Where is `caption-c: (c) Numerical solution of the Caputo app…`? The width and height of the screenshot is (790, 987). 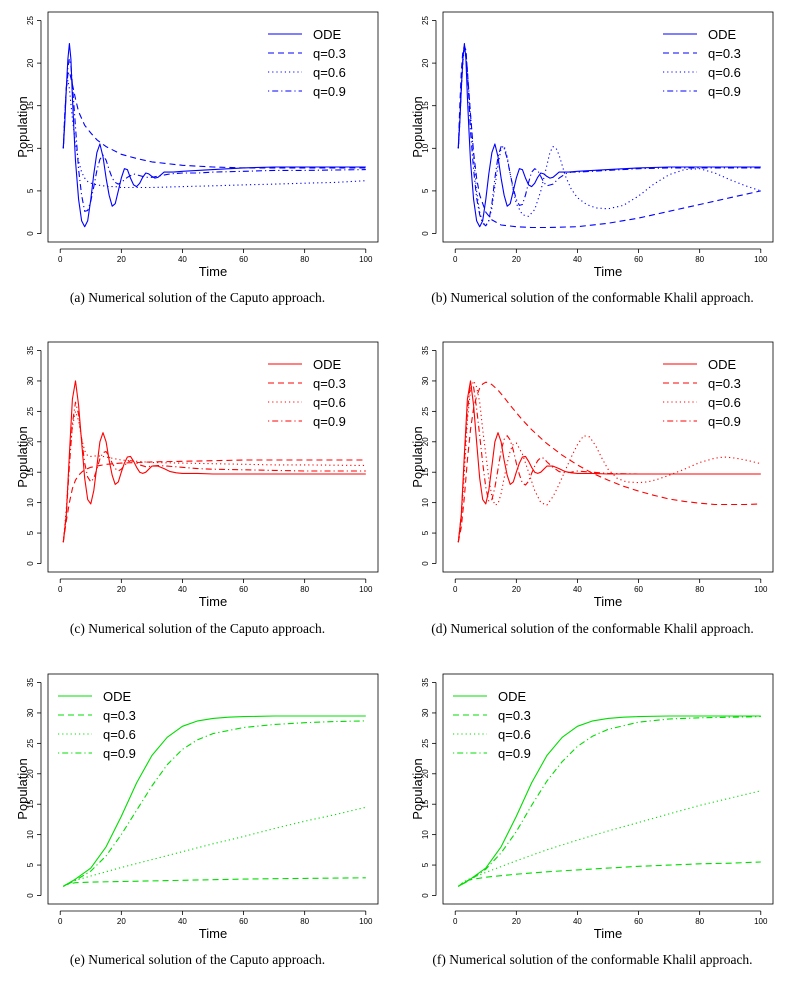
caption-c: (c) Numerical solution of the Caputo app… is located at coordinates (197, 628).